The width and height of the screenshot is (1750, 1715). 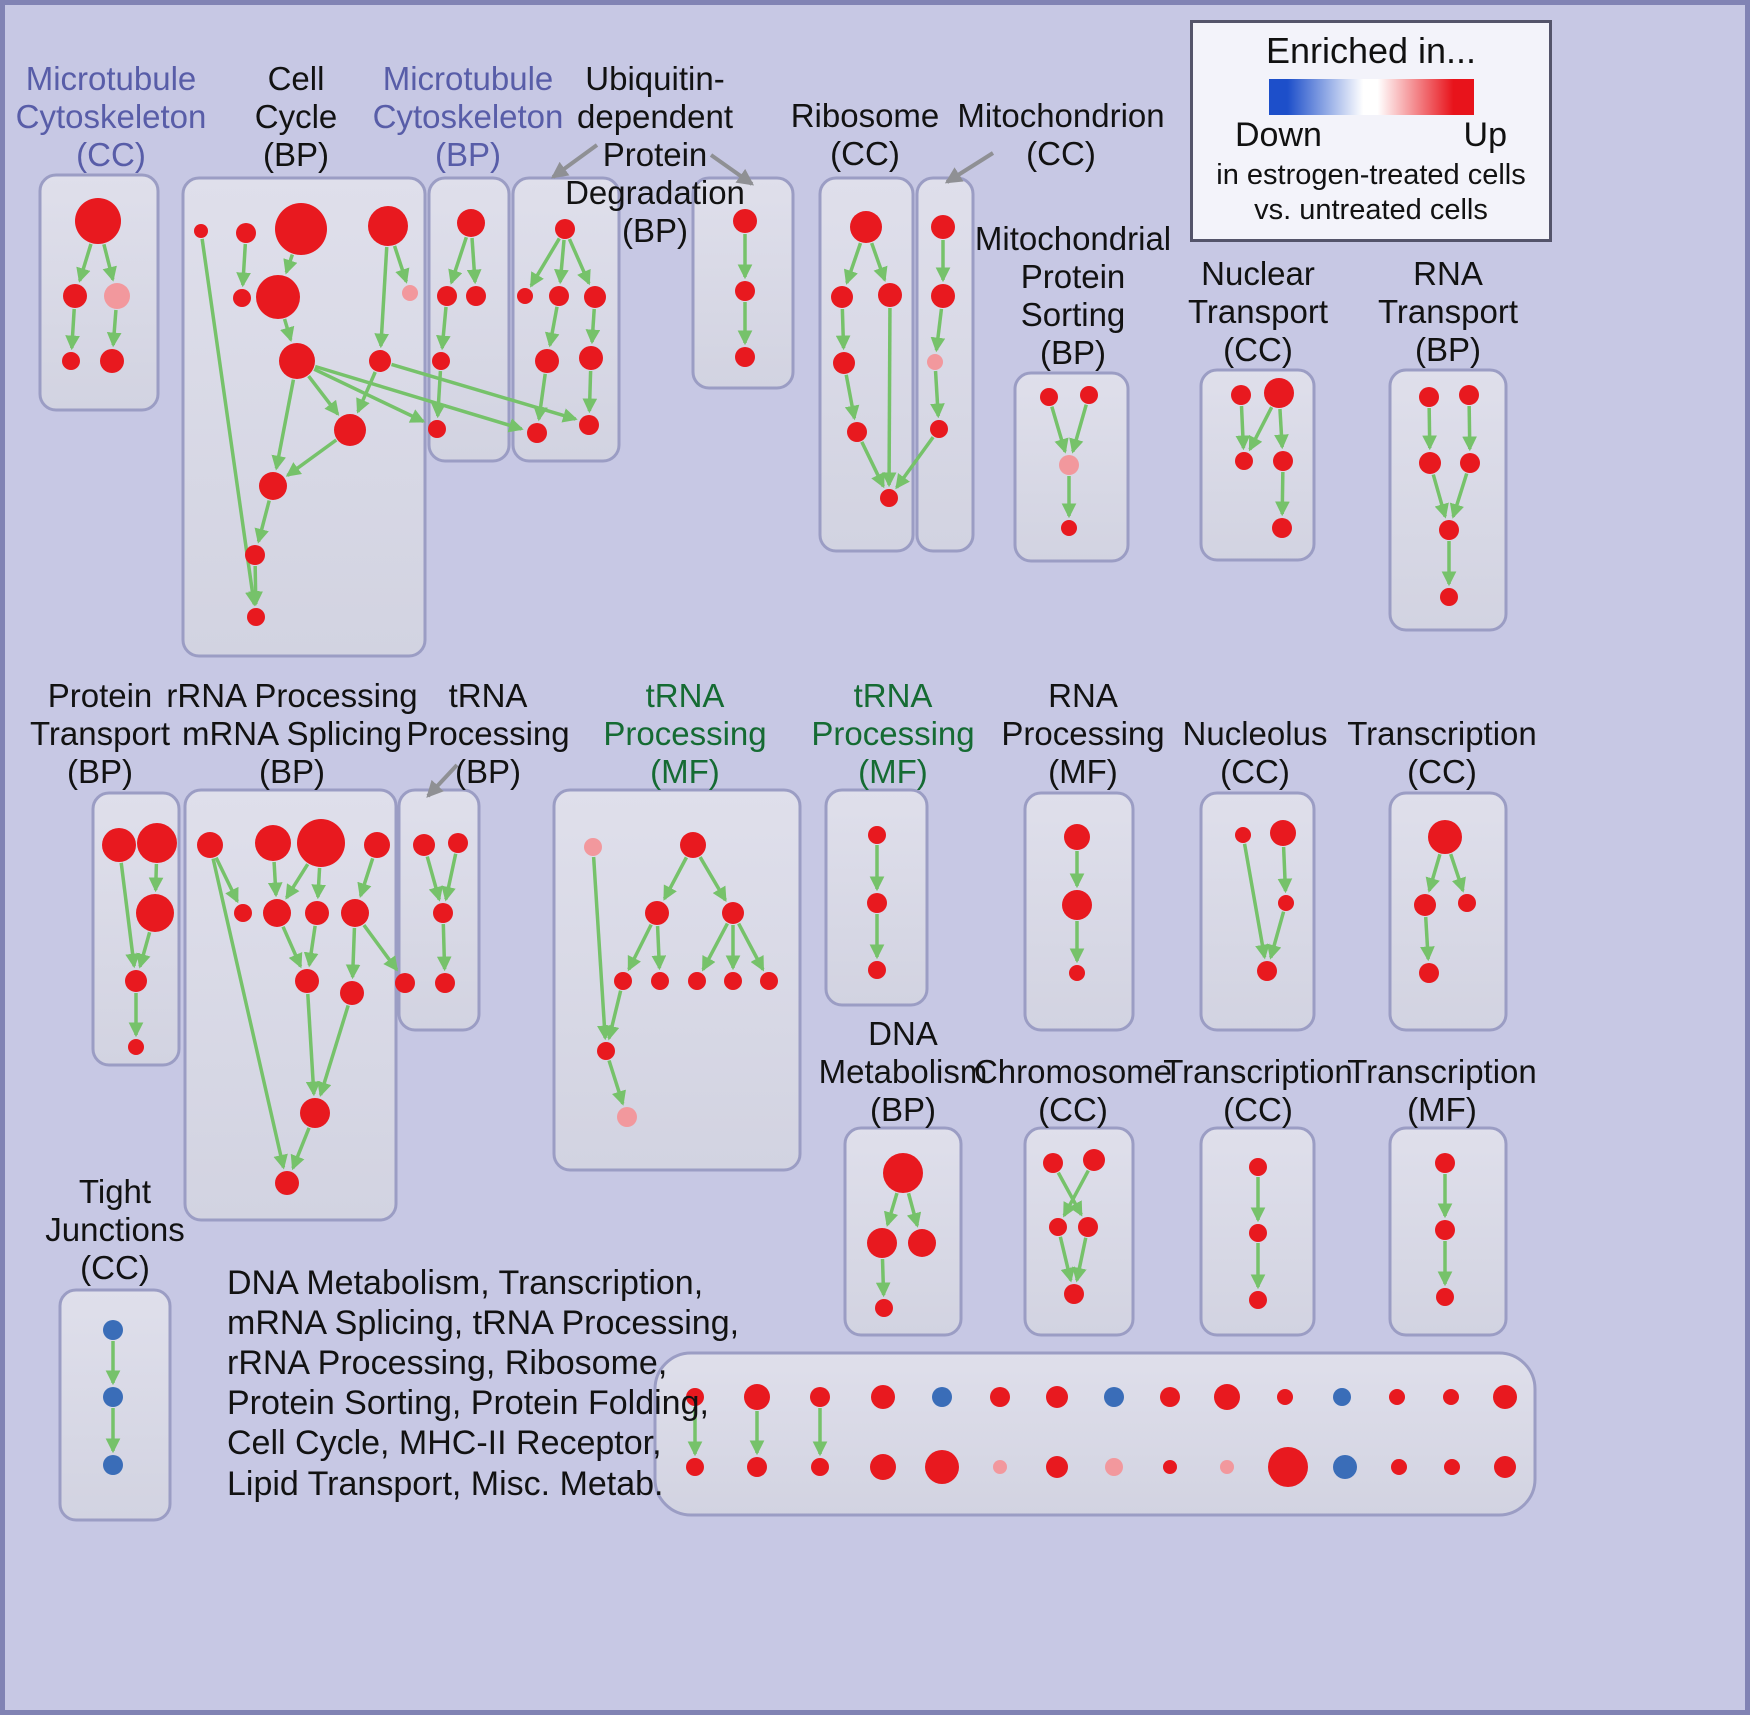 I want to click on legend-endpoint-labels: Down Up, so click(x=1371, y=135).